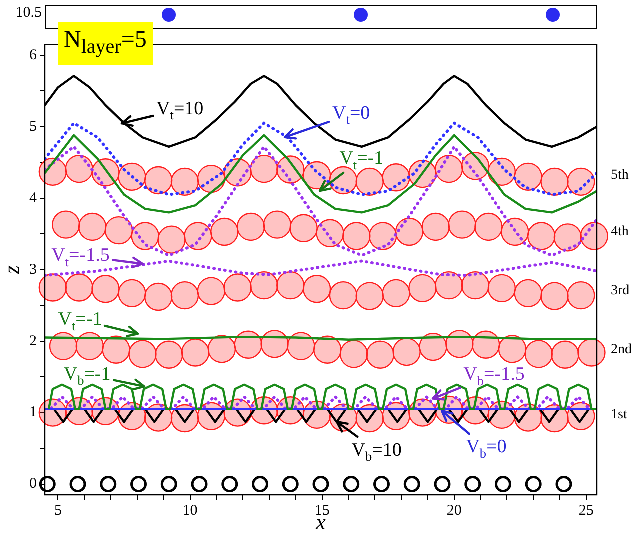 Image resolution: width=632 pixels, height=537 pixels. Describe the element at coordinates (33, 412) in the screenshot. I see `y-tick-label: 1` at that location.